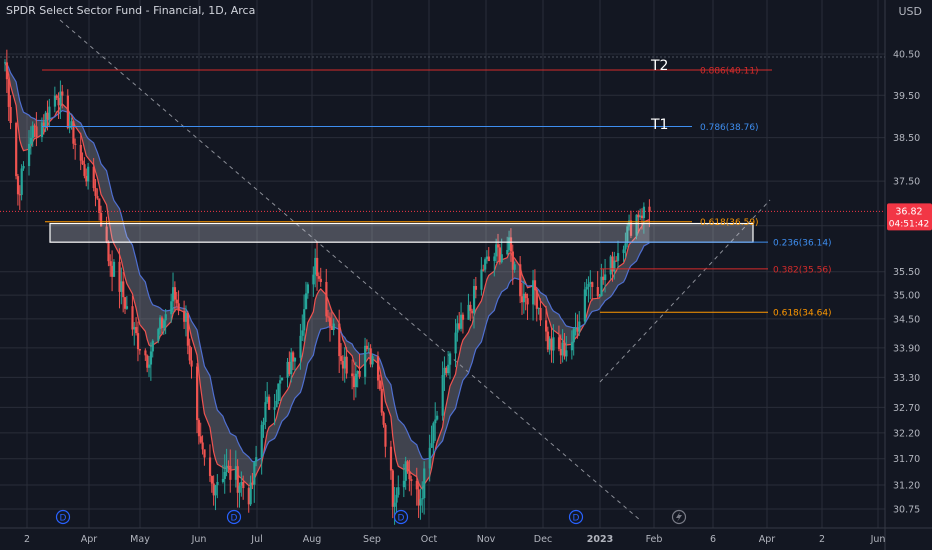 This screenshot has width=932, height=550. I want to click on time-tick-label: Apr, so click(89, 539).